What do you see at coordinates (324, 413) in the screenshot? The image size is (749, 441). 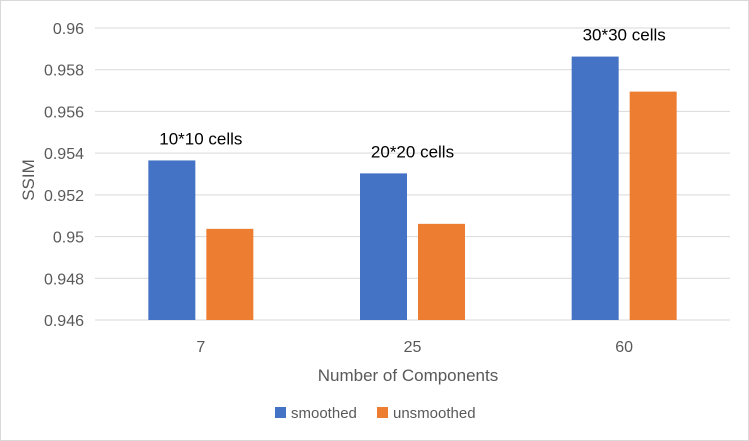 I see `legend-label: smoothed` at bounding box center [324, 413].